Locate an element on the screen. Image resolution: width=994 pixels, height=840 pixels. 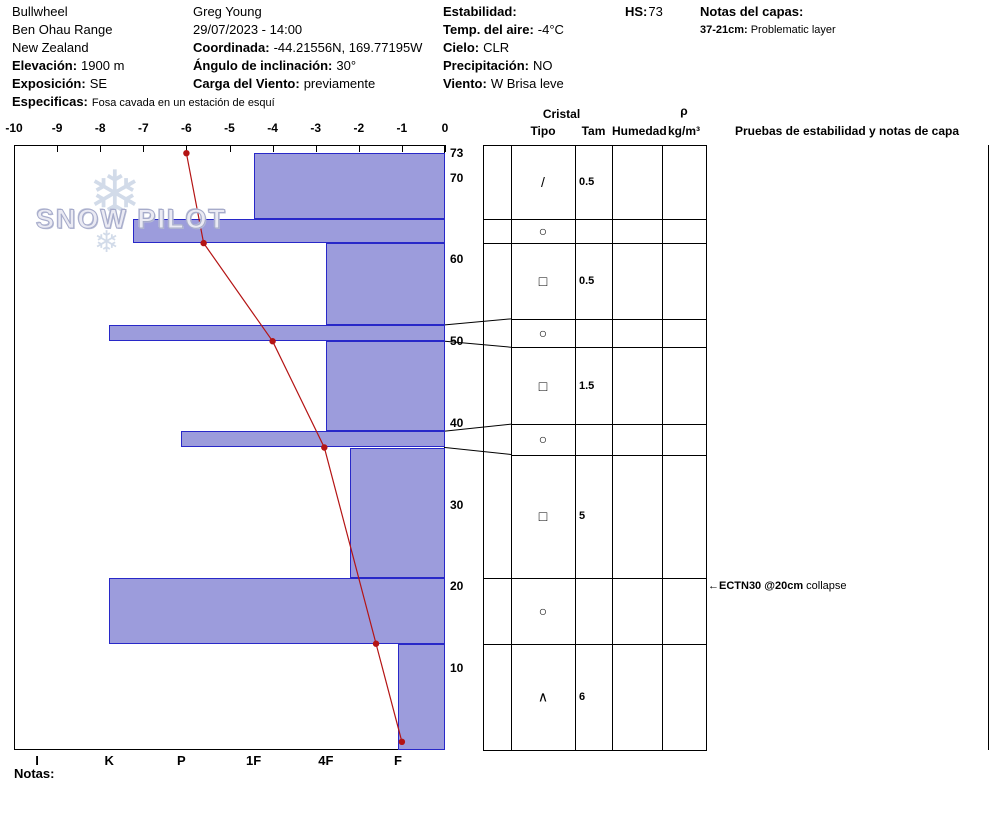
left-arrow-icon: ← is located at coordinates (713, 586).